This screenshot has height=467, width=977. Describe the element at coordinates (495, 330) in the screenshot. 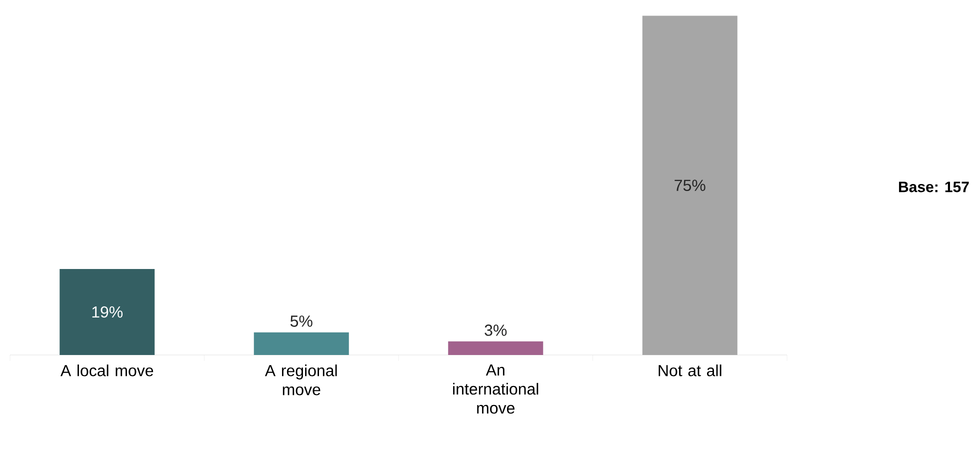

I see `data-label: 3%` at that location.